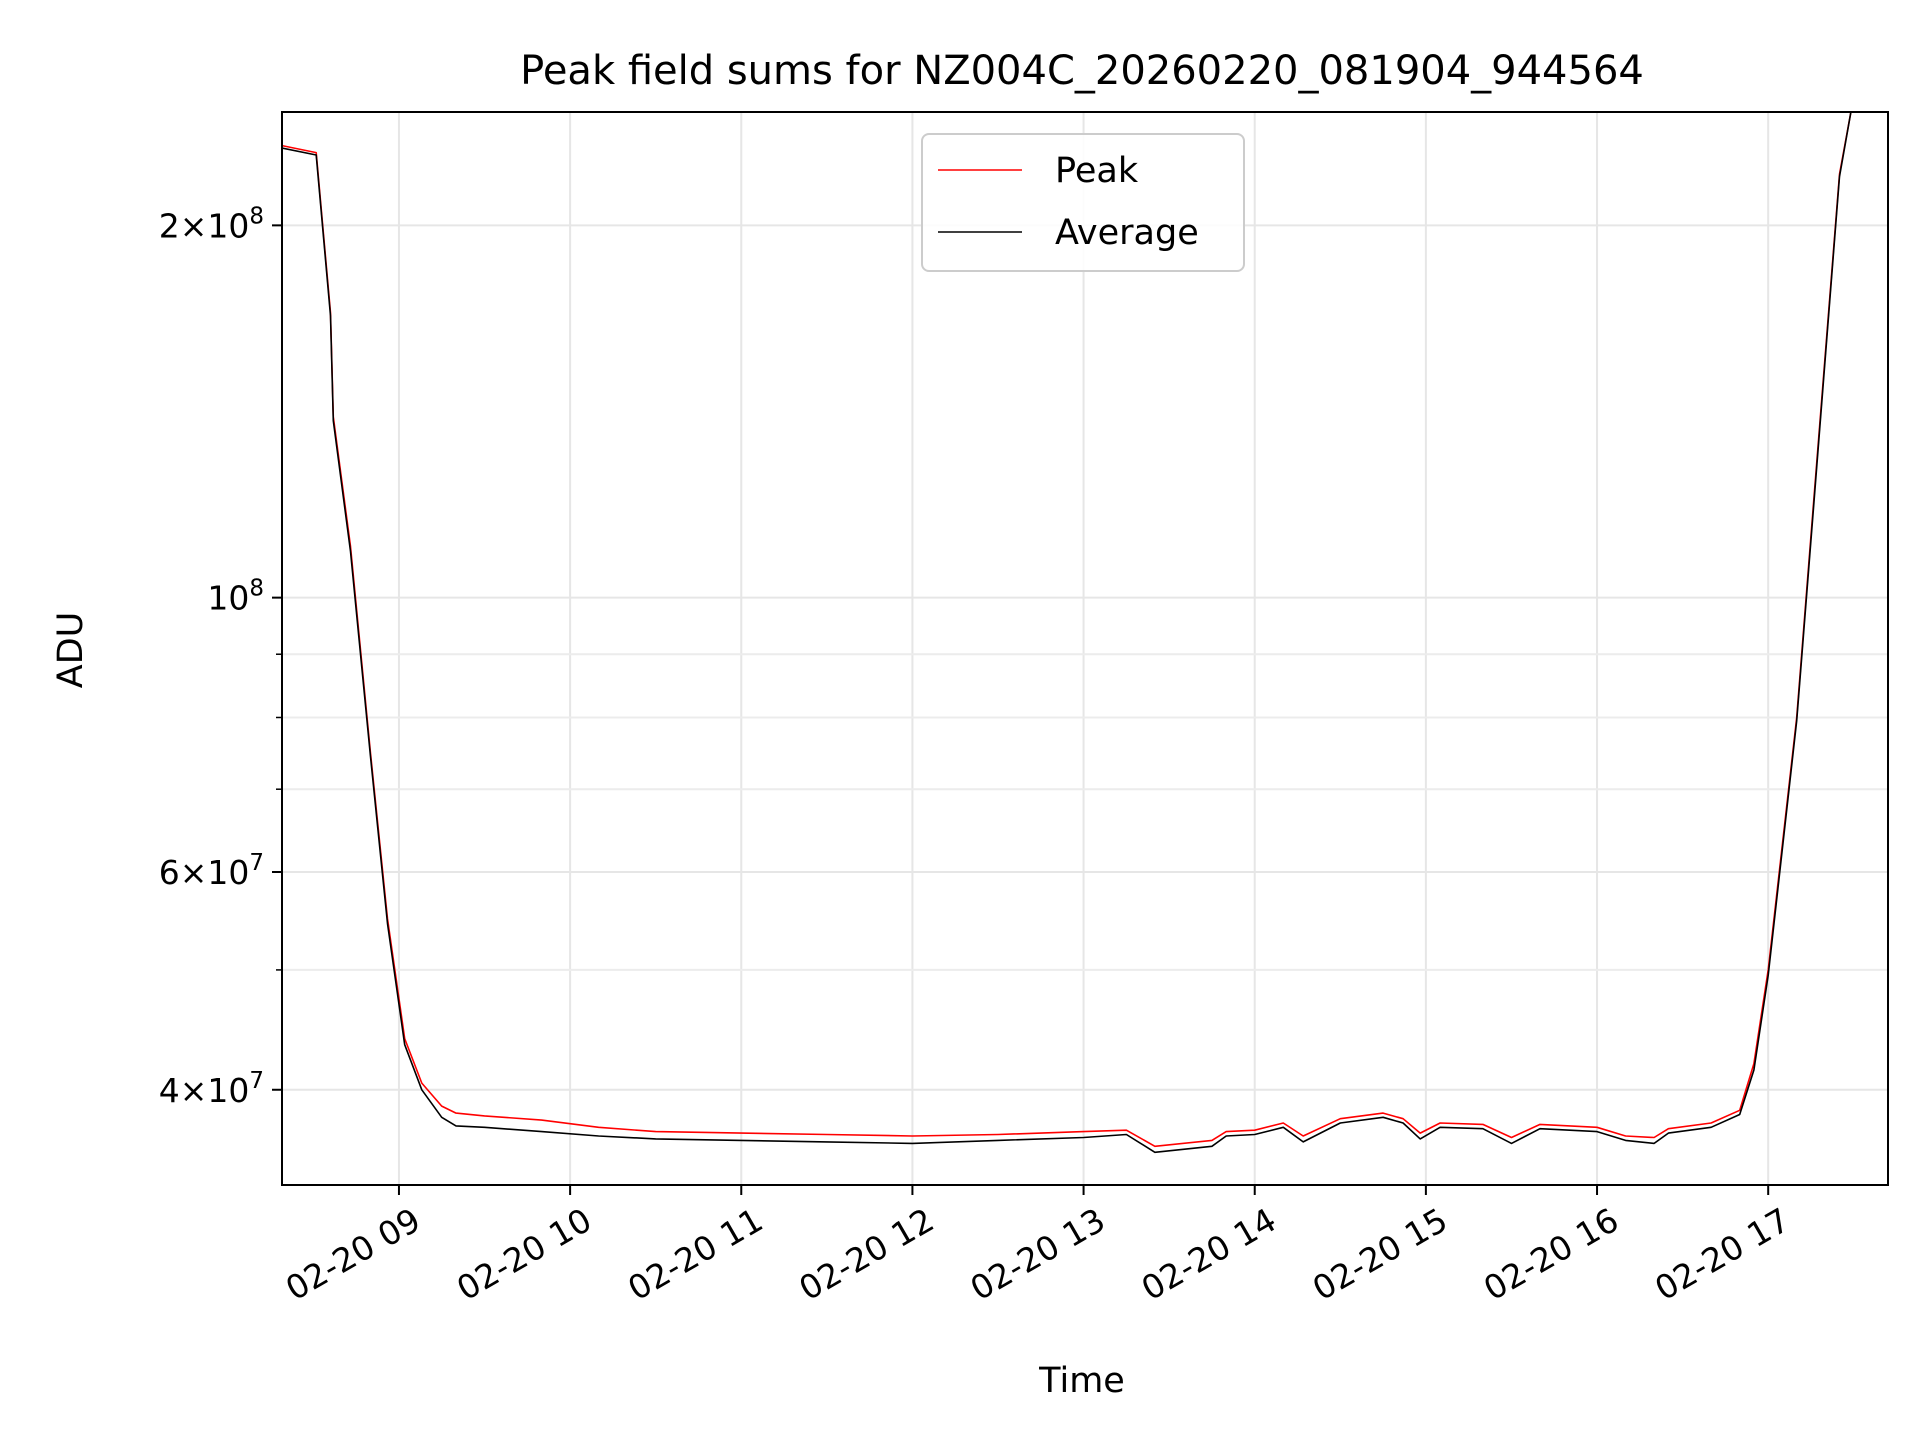 This screenshot has height=1440, width=1920. I want to click on y-tick-label: 4×107, so click(211, 1089).